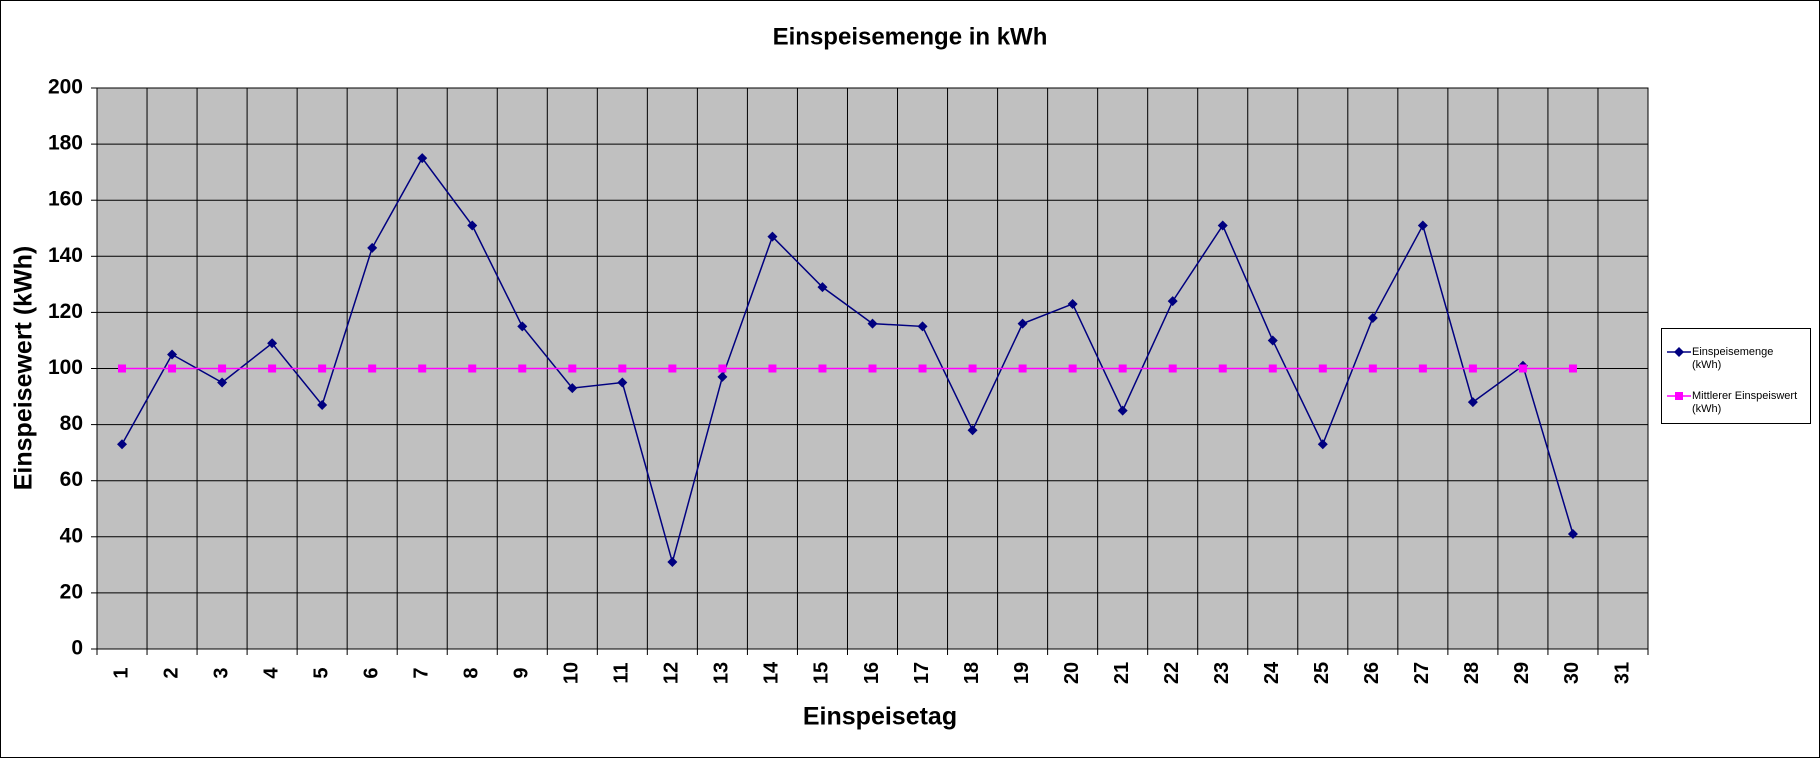 The width and height of the screenshot is (1820, 758). I want to click on x-tick-label: 9, so click(522, 672).